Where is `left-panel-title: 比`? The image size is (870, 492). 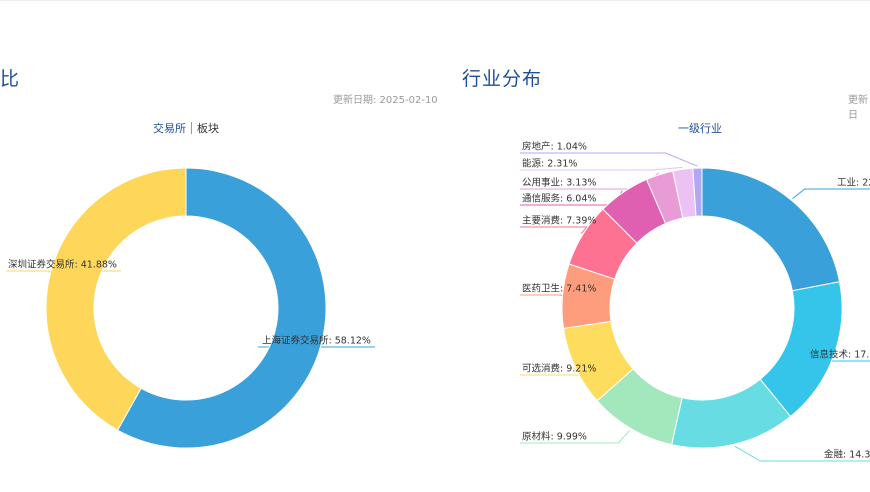
left-panel-title: 比 is located at coordinates (10, 79).